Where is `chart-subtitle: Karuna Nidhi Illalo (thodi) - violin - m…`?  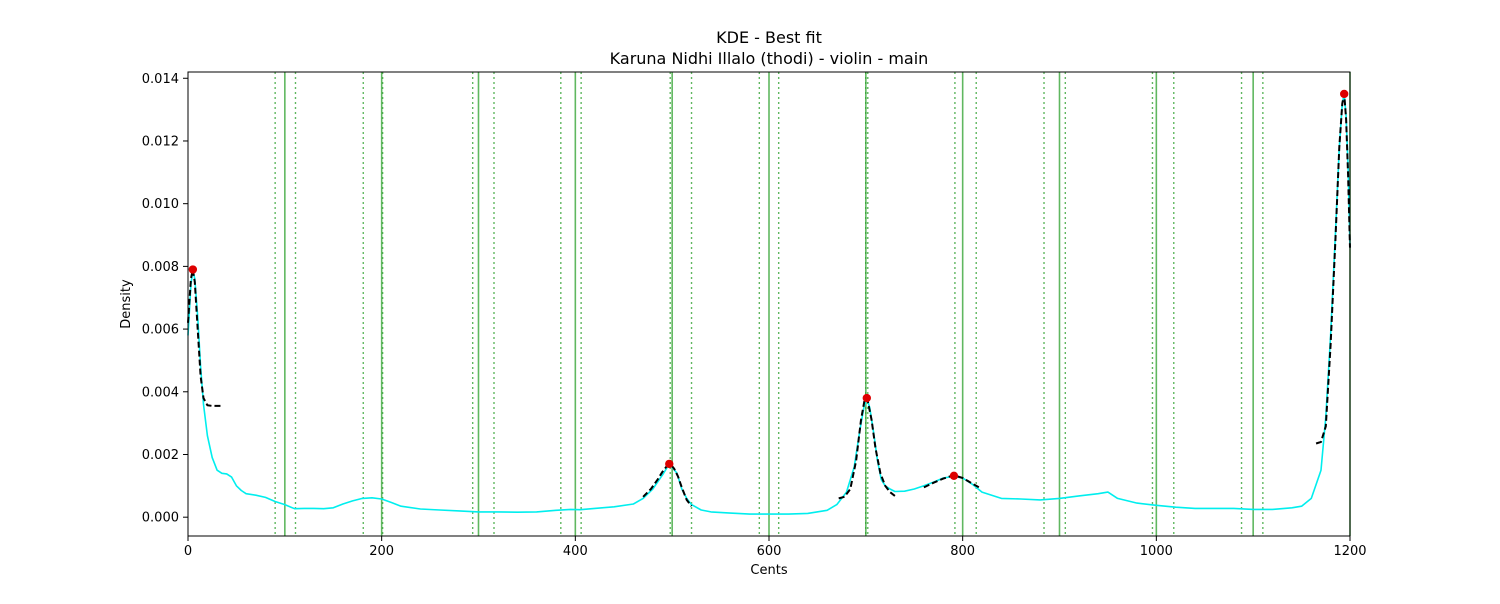
chart-subtitle: Karuna Nidhi Illalo (thodi) - violin - m… is located at coordinates (769, 58).